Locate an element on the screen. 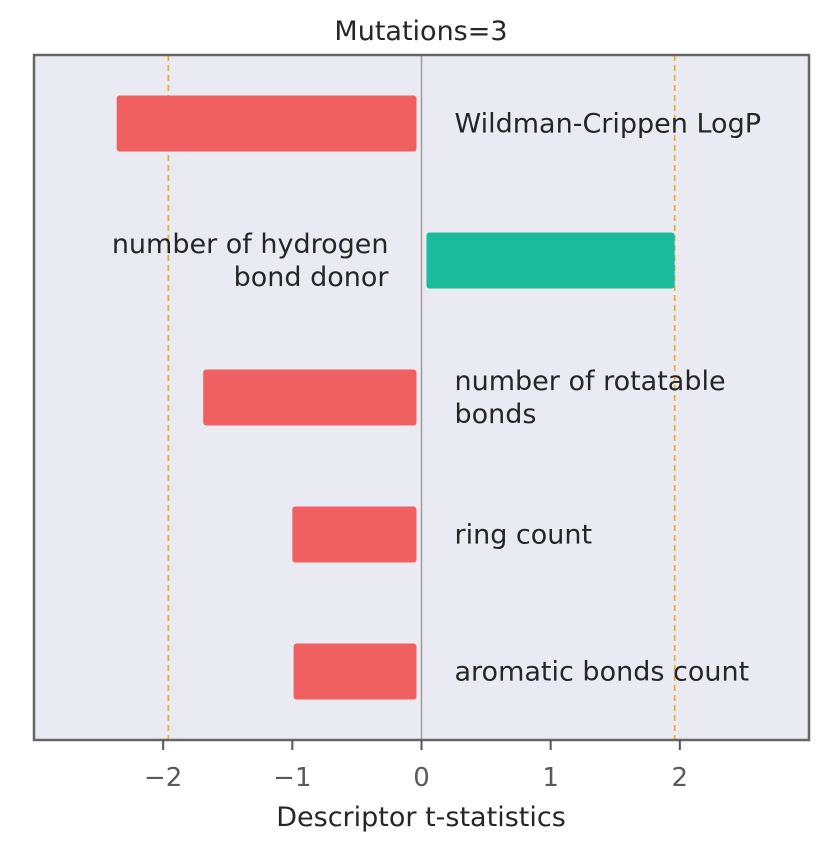 The image size is (827, 849). x-tick-label-4: 2 is located at coordinates (680, 778).